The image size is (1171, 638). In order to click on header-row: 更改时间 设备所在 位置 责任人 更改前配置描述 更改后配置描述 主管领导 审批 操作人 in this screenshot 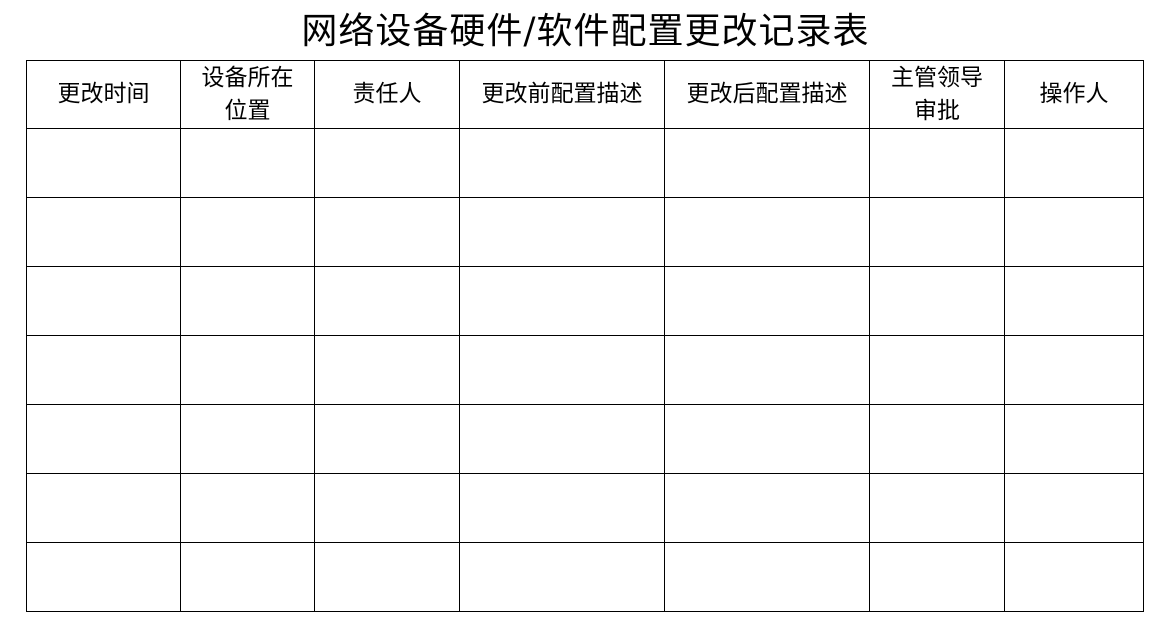, I will do `click(585, 94)`.